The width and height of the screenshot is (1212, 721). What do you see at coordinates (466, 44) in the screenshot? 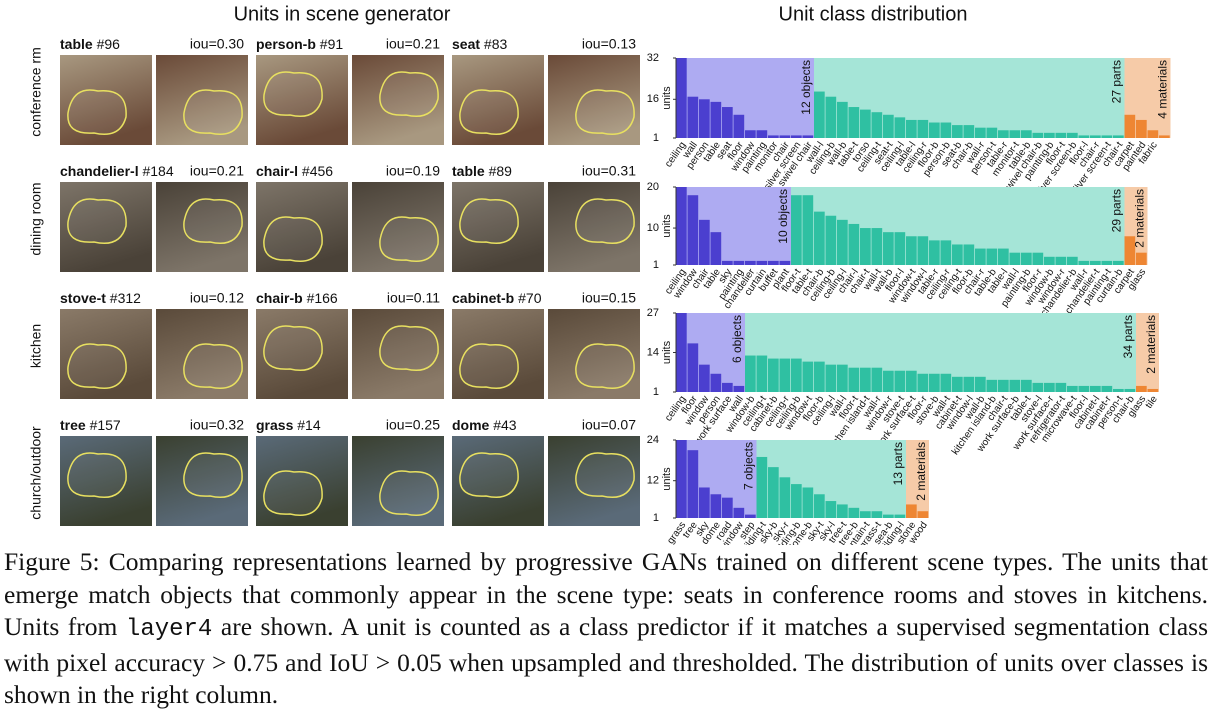
I see `unit-name: seat` at bounding box center [466, 44].